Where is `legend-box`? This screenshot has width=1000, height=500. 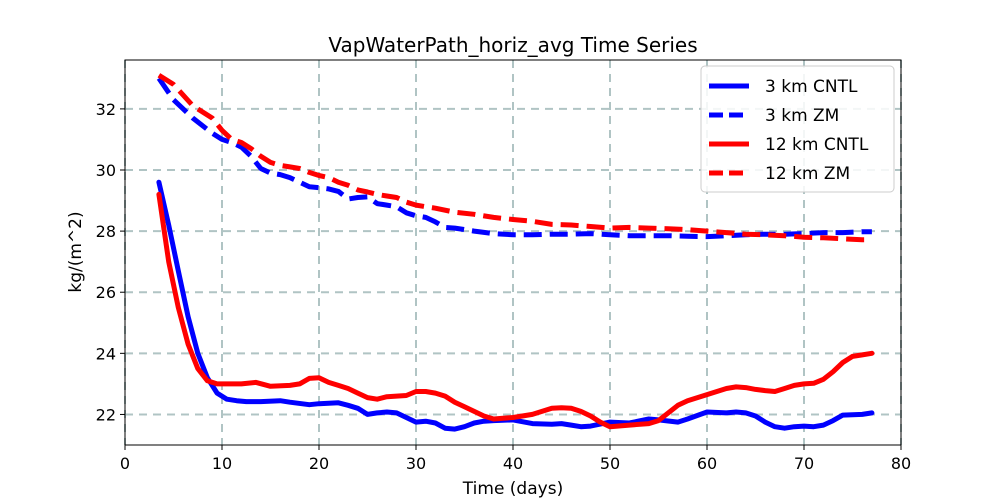 legend-box is located at coordinates (797, 129).